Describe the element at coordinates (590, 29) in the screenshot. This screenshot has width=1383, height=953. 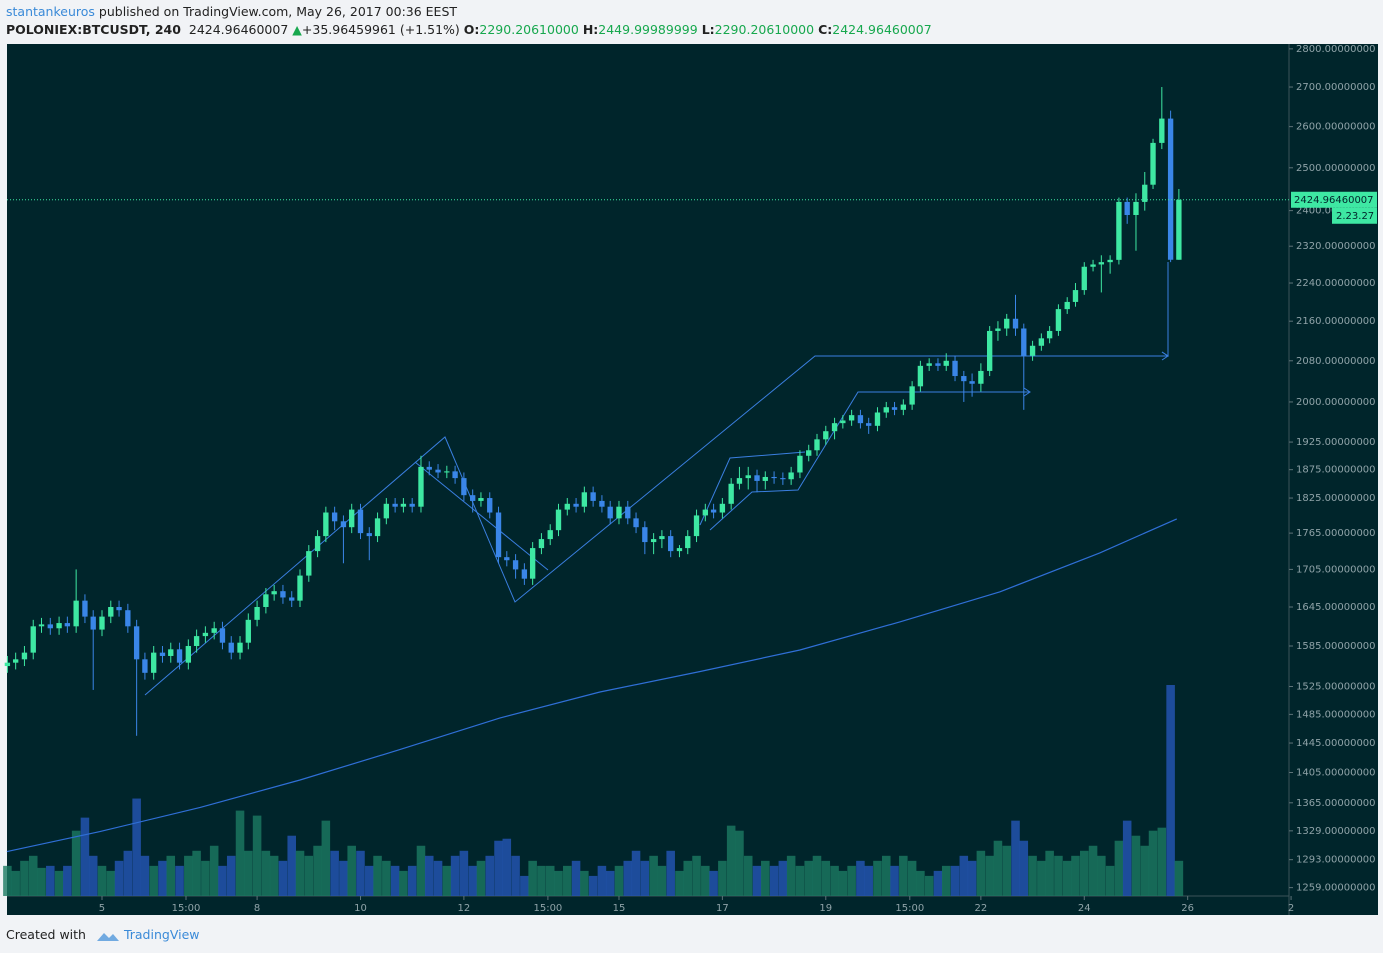
I see `h-label: H:` at that location.